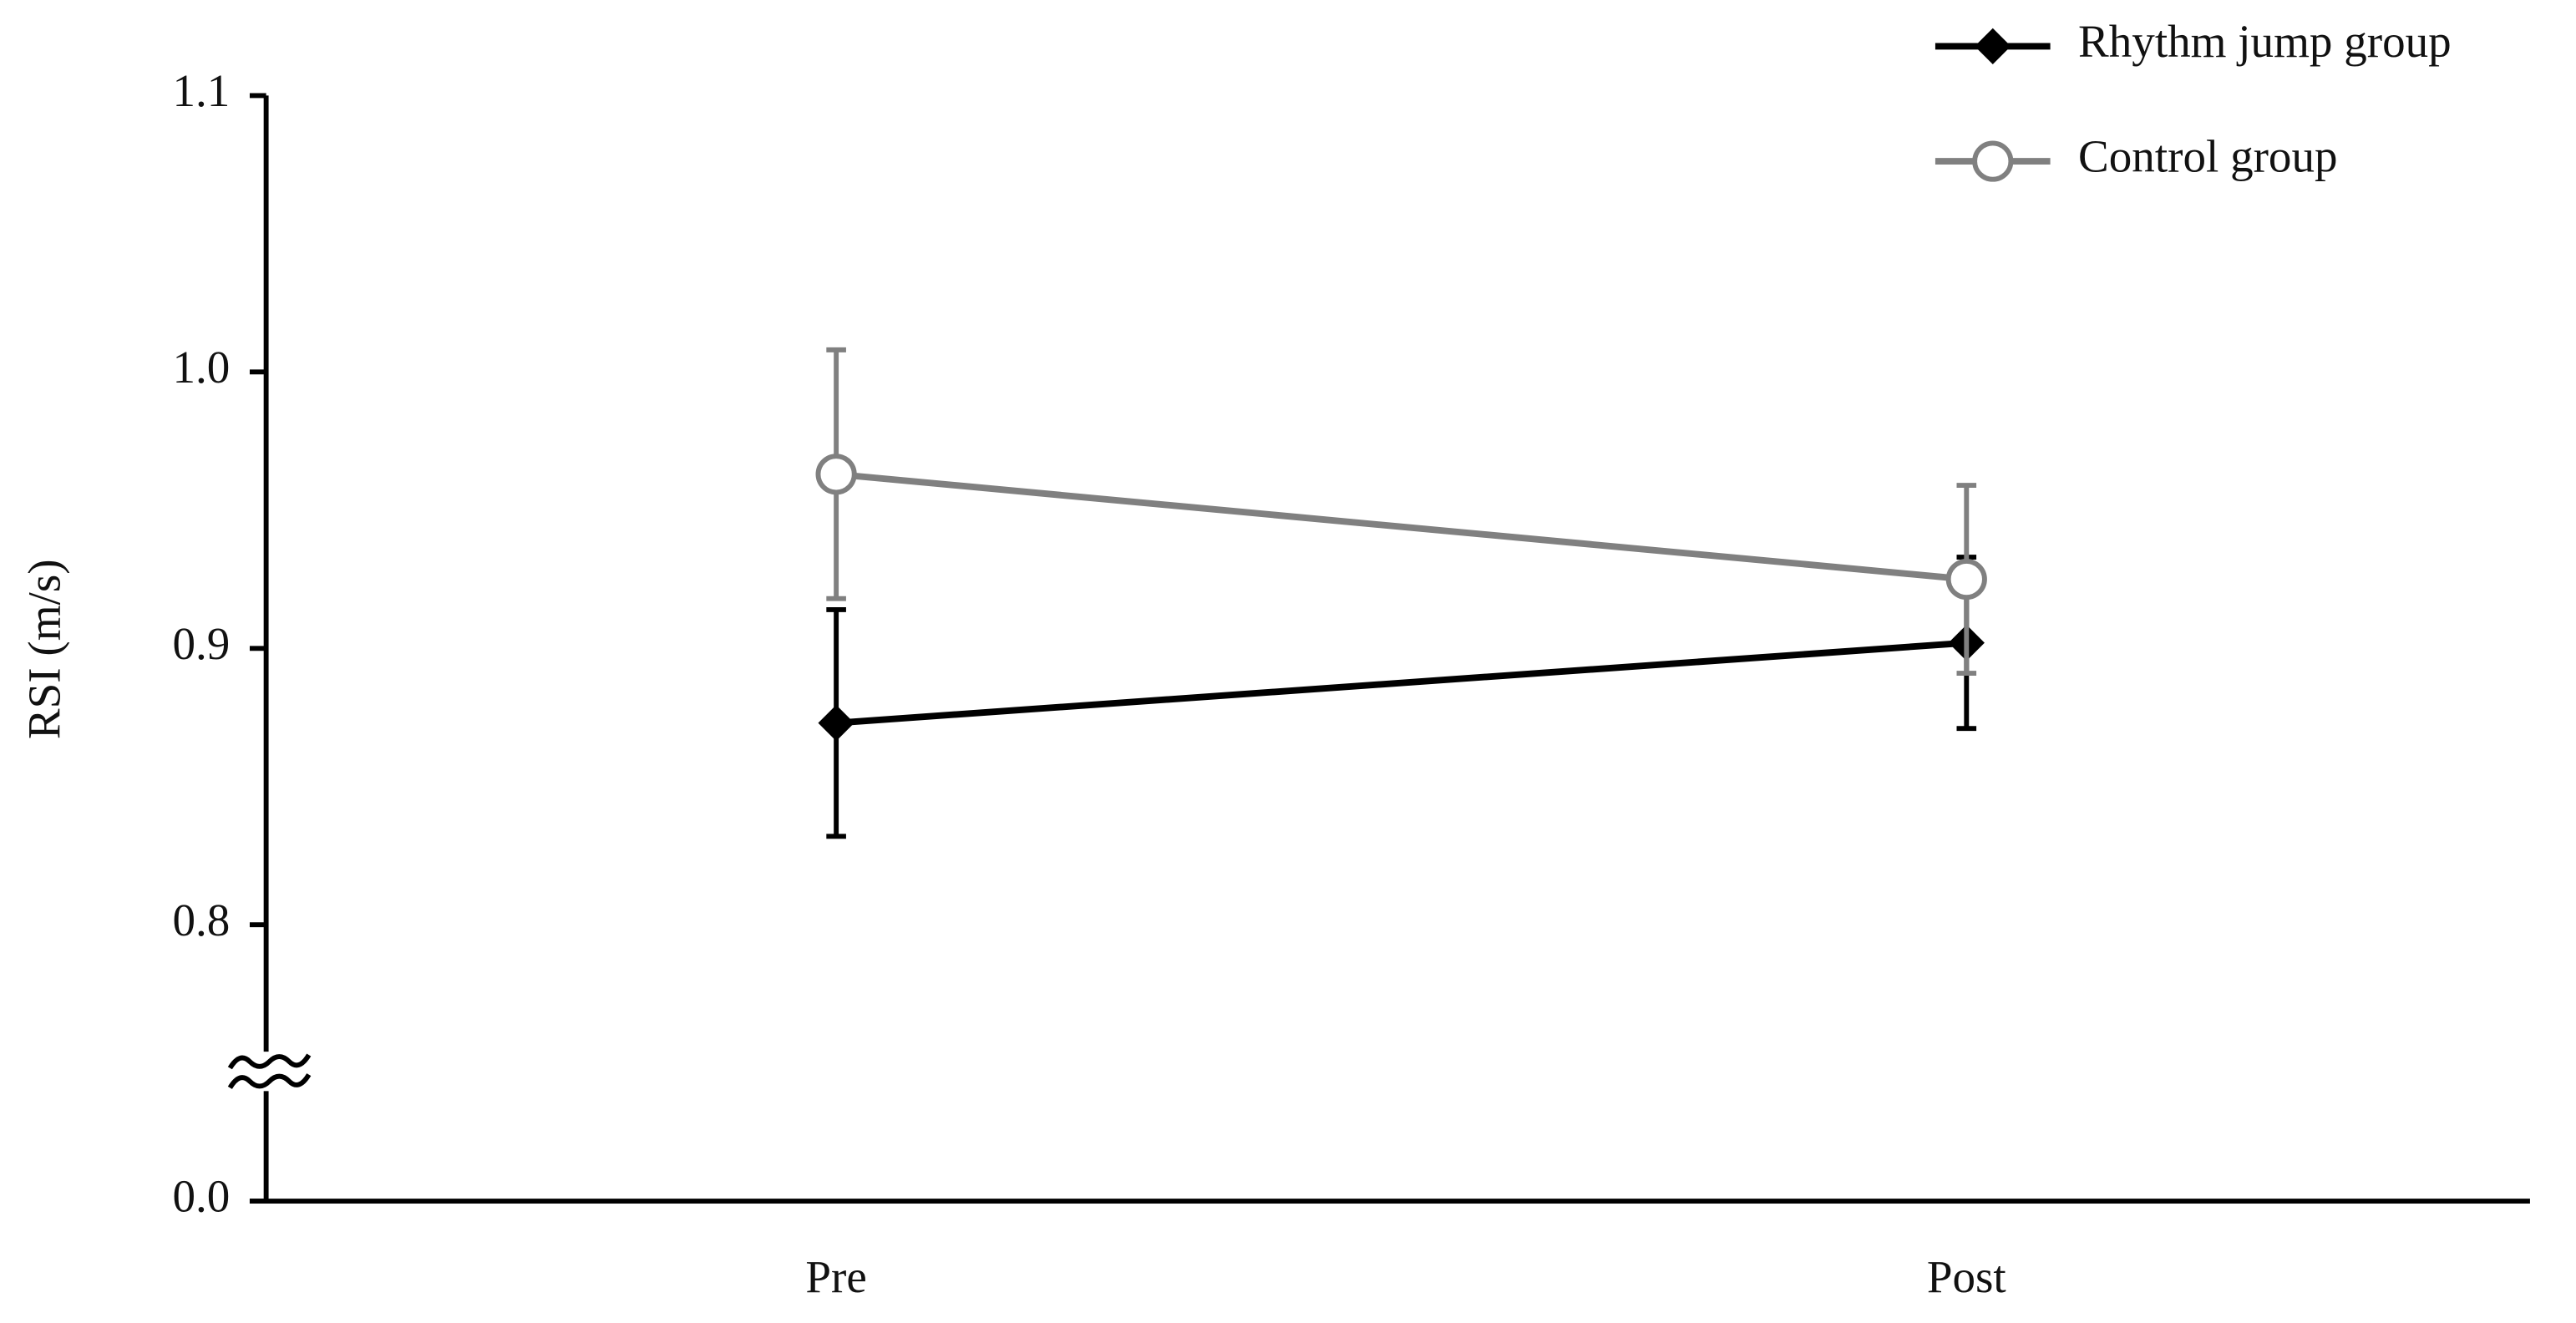 The height and width of the screenshot is (1323, 2576). What do you see at coordinates (202, 367) in the screenshot?
I see `y-tick-label: 1.0` at bounding box center [202, 367].